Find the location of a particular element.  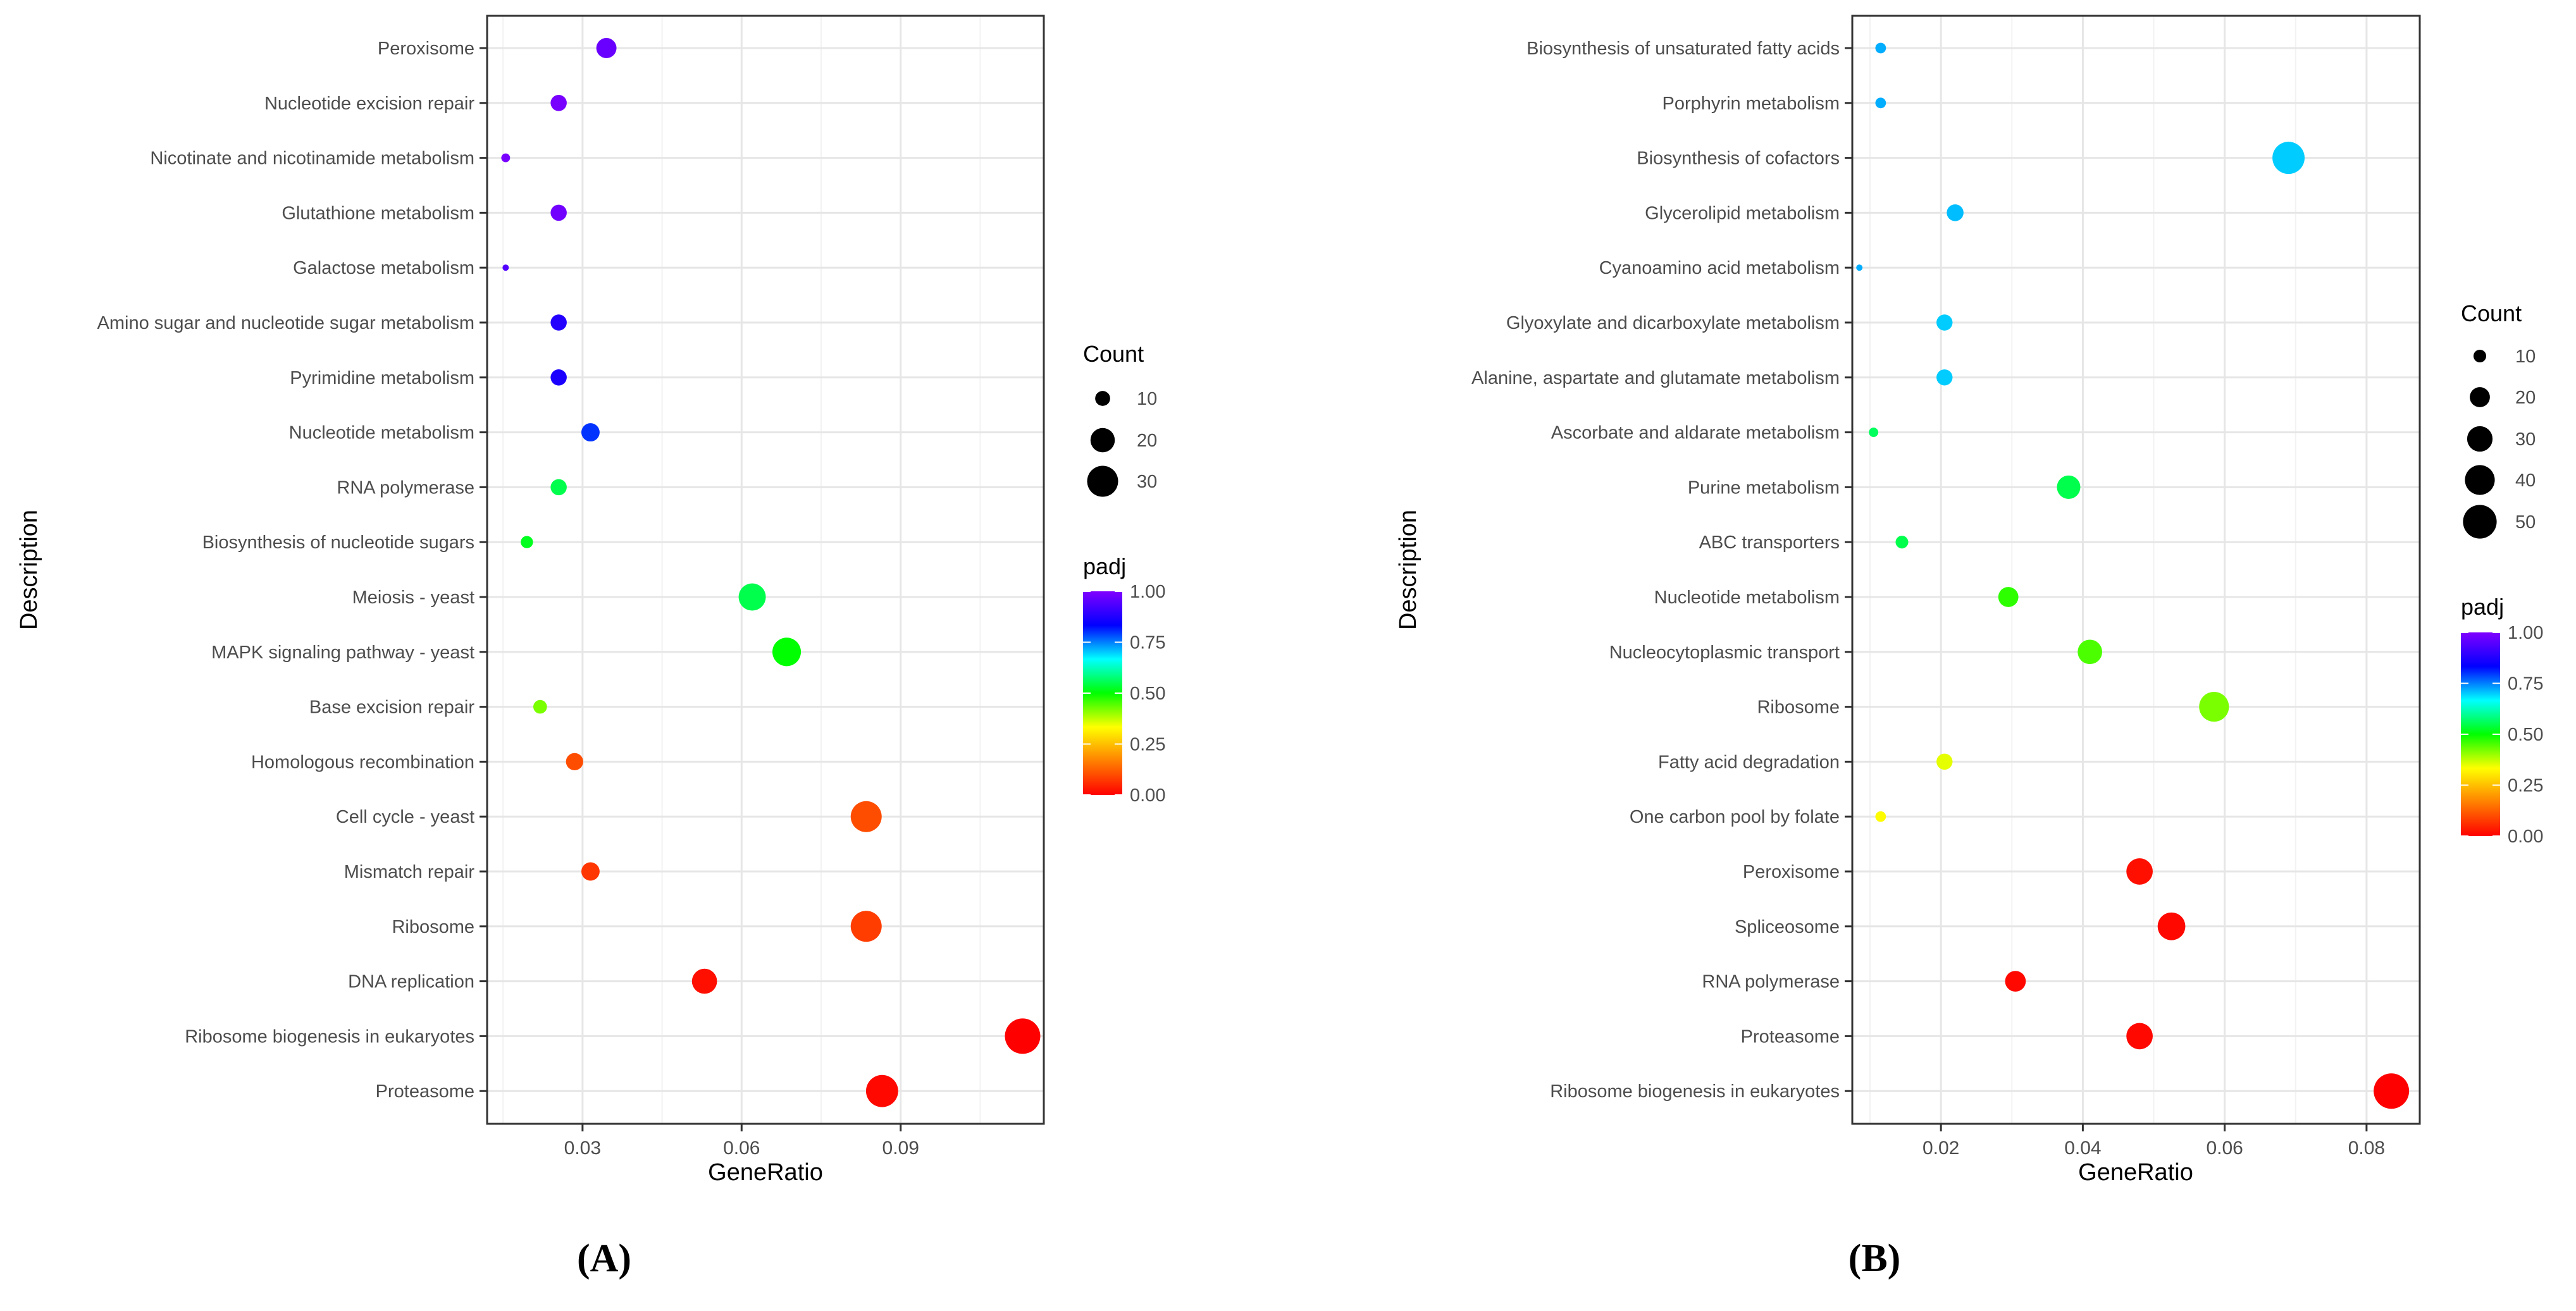

panel-b-padj-legend: padj 0.00 0.25 0.50 0.75 1.00 is located at coordinates (2502, 720).